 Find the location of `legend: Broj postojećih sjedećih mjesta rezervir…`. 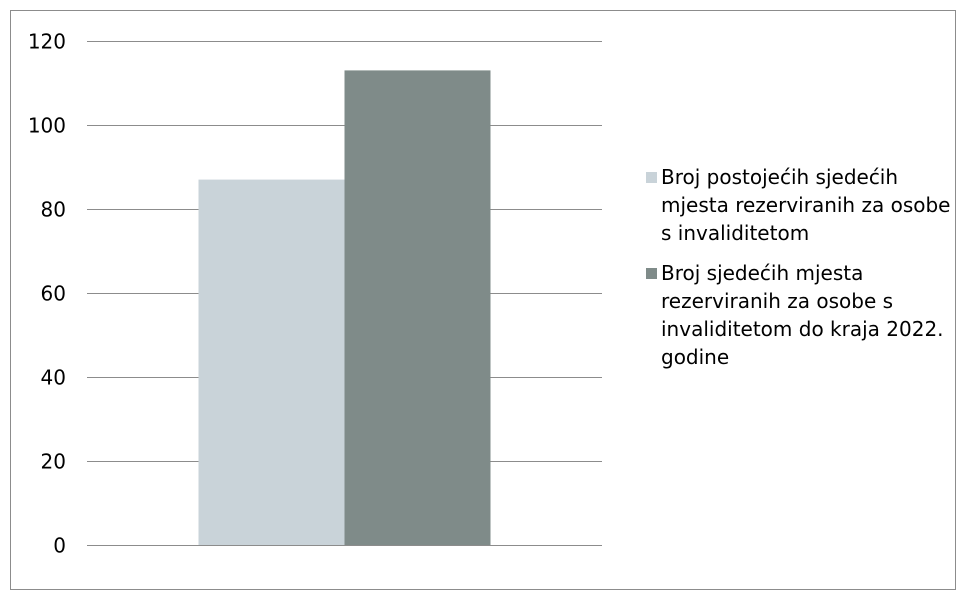

legend: Broj postojećih sjedećih mjesta rezervir… is located at coordinates (798, 273).